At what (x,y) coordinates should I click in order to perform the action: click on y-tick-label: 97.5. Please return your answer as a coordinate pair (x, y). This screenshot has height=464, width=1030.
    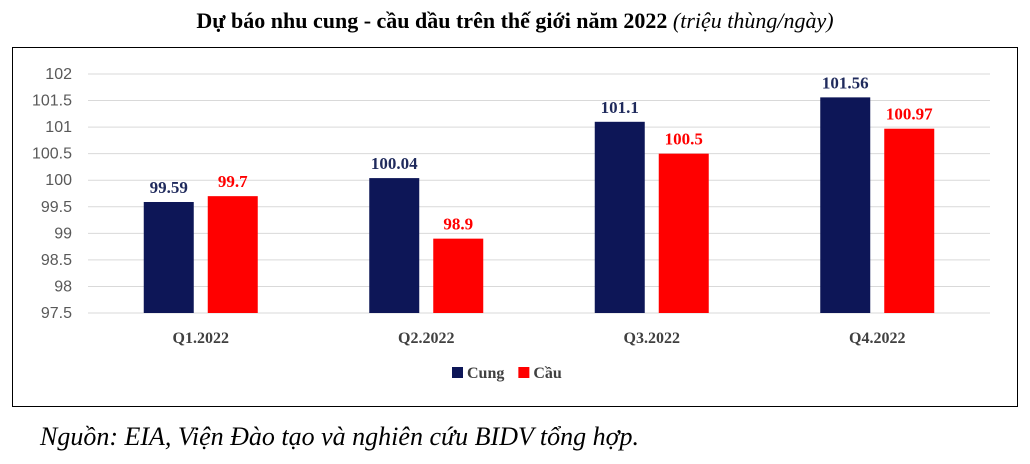
    Looking at the image, I should click on (56, 313).